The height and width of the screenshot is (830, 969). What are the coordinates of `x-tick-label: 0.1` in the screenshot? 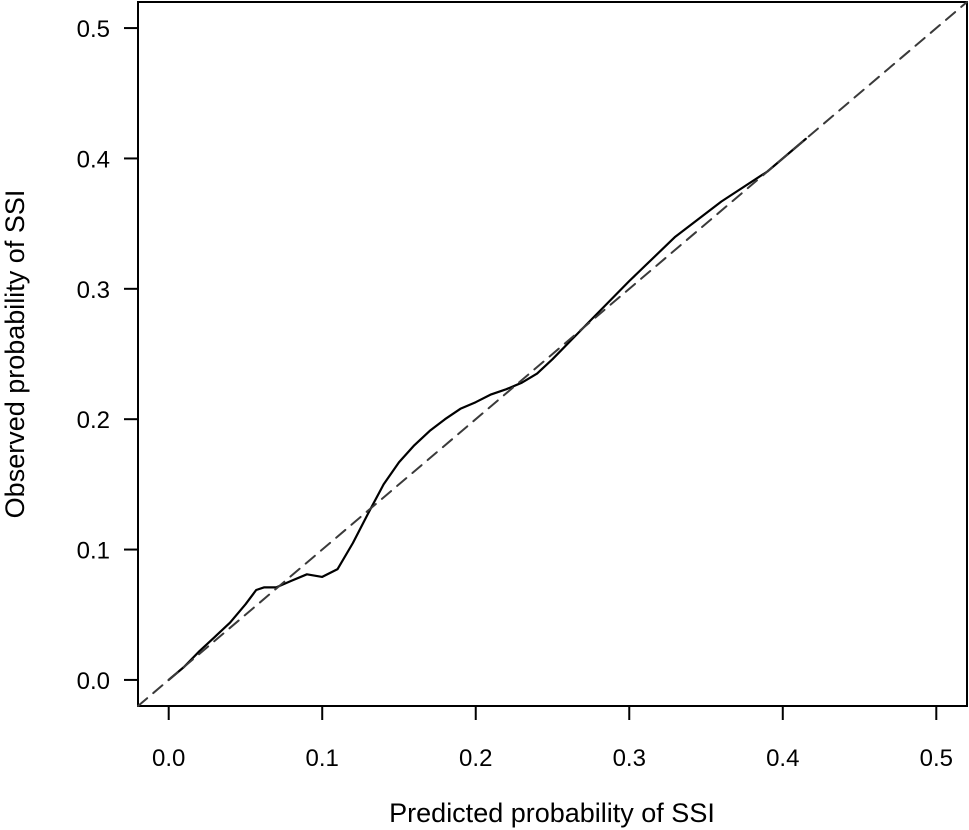 It's located at (322, 758).